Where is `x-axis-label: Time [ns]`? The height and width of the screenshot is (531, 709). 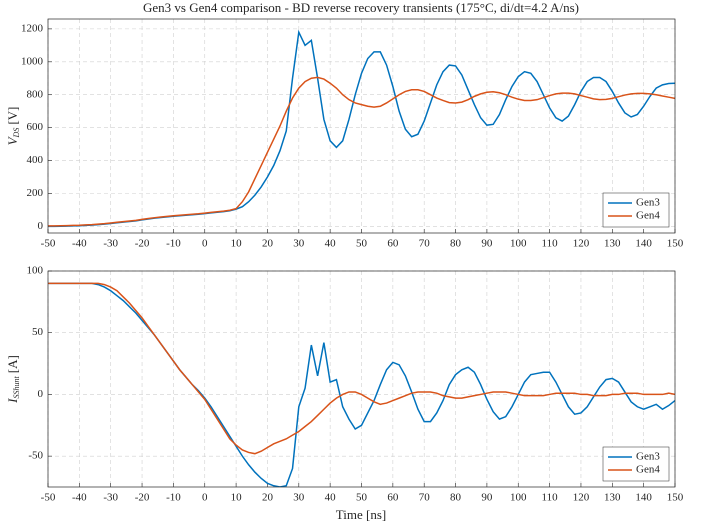 x-axis-label: Time [ns] is located at coordinates (361, 514).